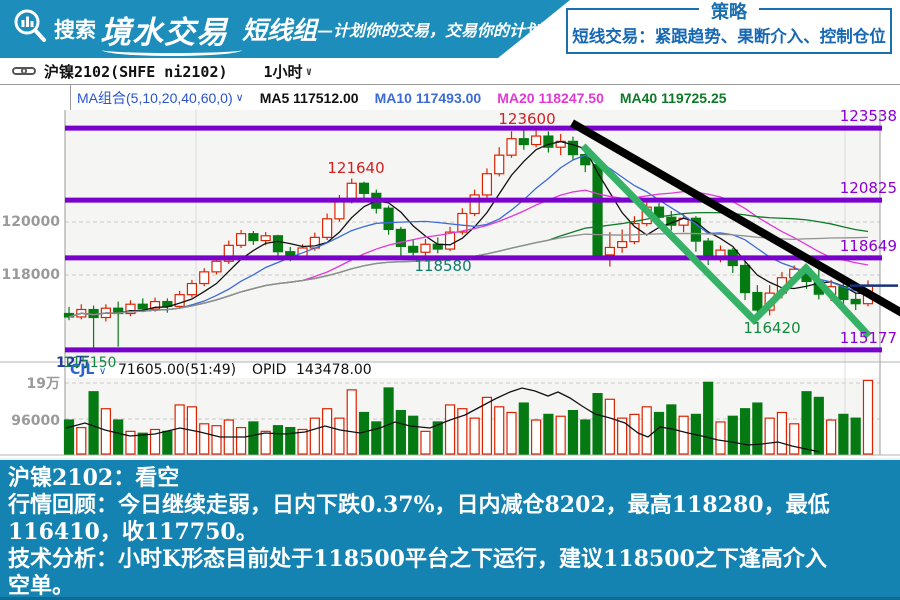 The image size is (900, 600). Describe the element at coordinates (35, 421) in the screenshot. I see `vol-axis-label-96000: 96000` at that location.